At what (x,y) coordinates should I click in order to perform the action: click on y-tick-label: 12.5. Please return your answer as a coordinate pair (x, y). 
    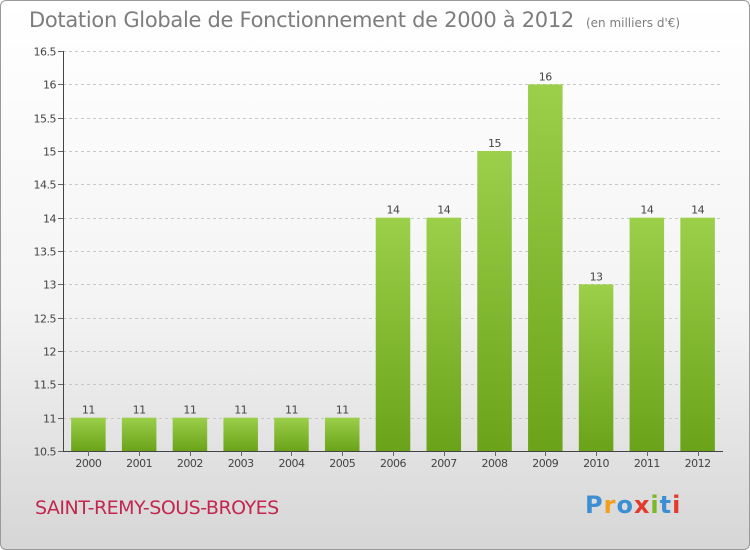
    Looking at the image, I should click on (45, 319).